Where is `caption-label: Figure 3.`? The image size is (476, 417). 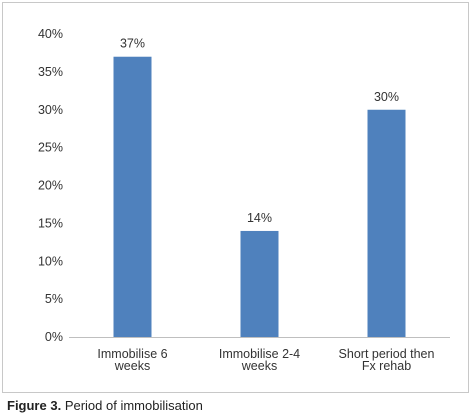
caption-label: Figure 3. is located at coordinates (34, 405).